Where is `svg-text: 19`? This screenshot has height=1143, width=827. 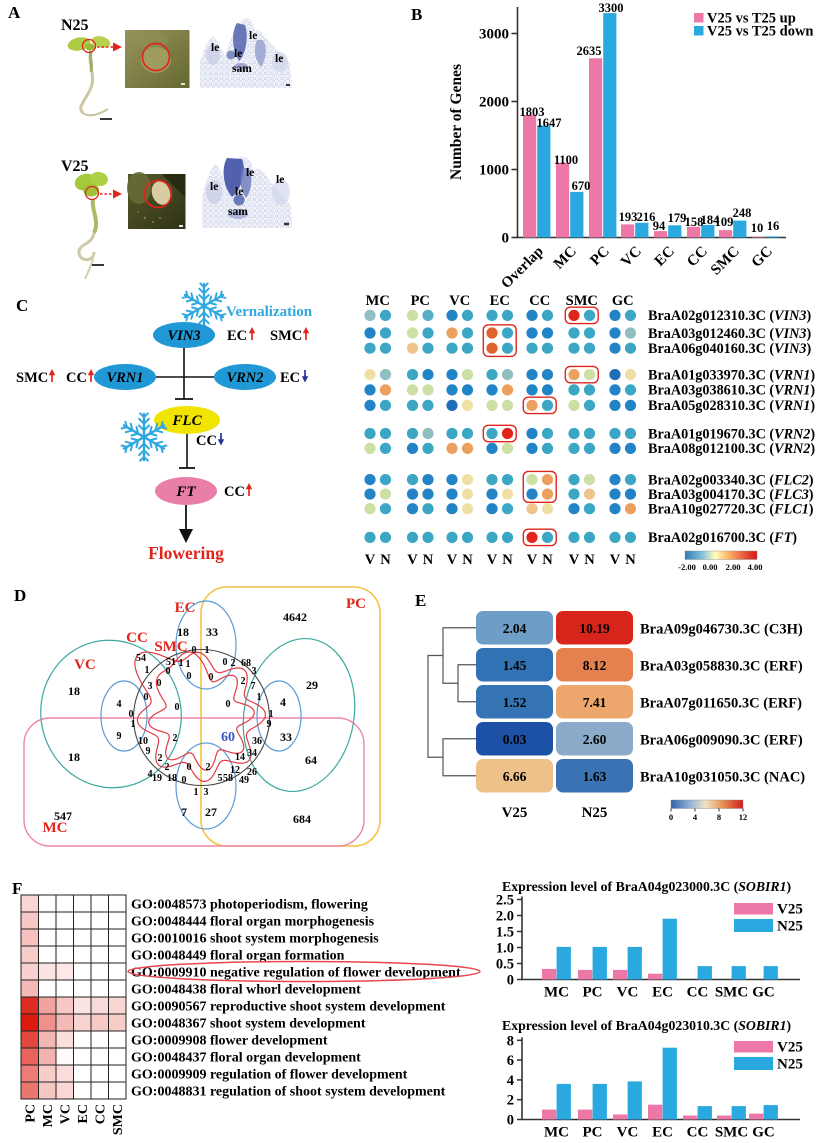
svg-text: 19 is located at coordinates (157, 778).